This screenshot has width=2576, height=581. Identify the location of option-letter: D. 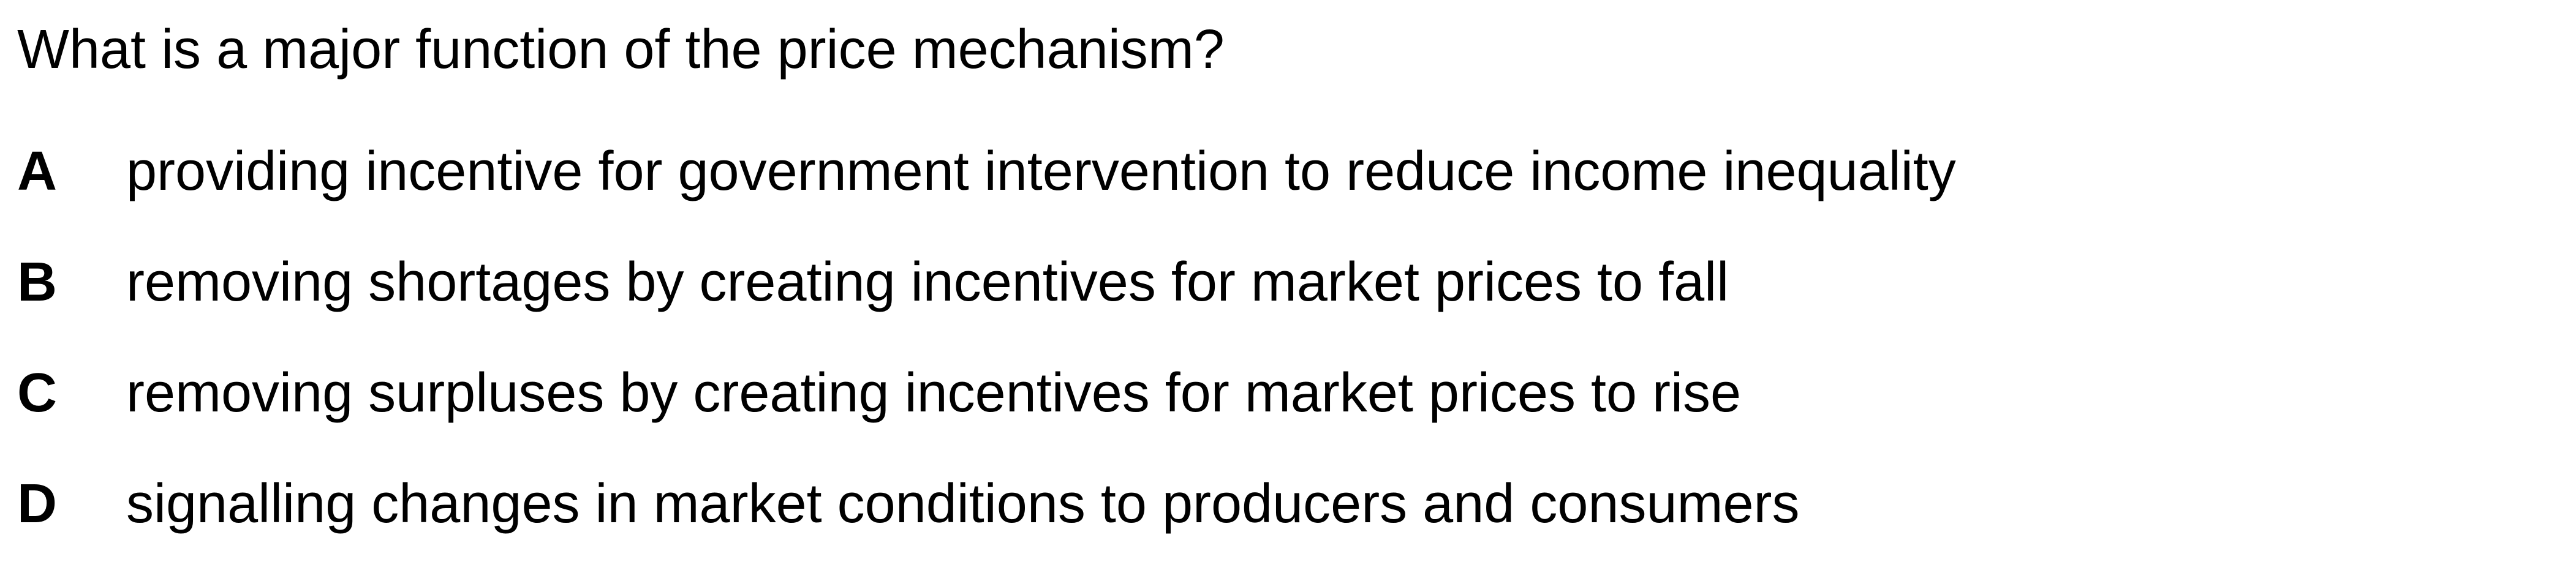
(37, 503).